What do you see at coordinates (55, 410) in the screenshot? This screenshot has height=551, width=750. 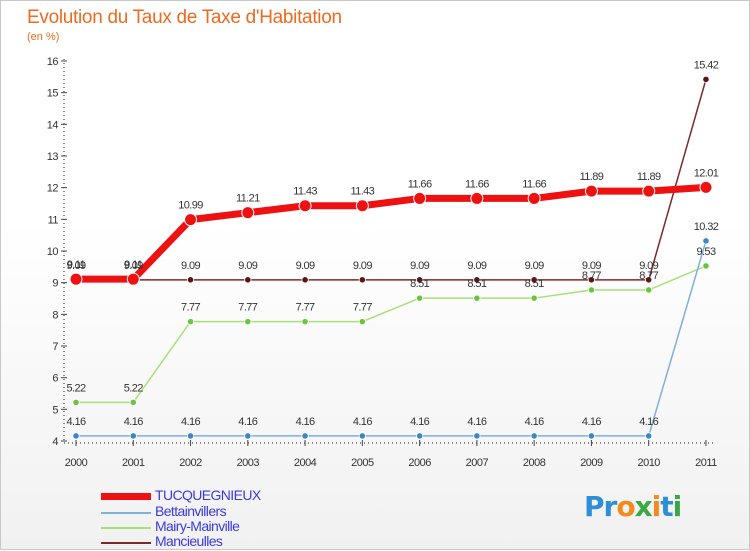 I see `y-tick-label: 5` at bounding box center [55, 410].